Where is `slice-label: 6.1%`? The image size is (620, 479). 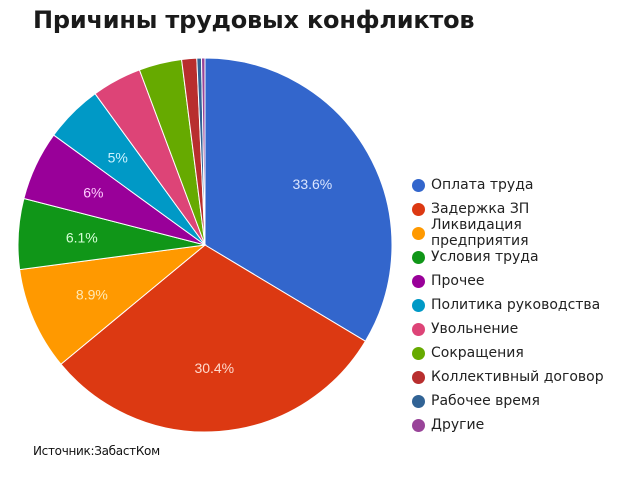 slice-label: 6.1% is located at coordinates (82, 238).